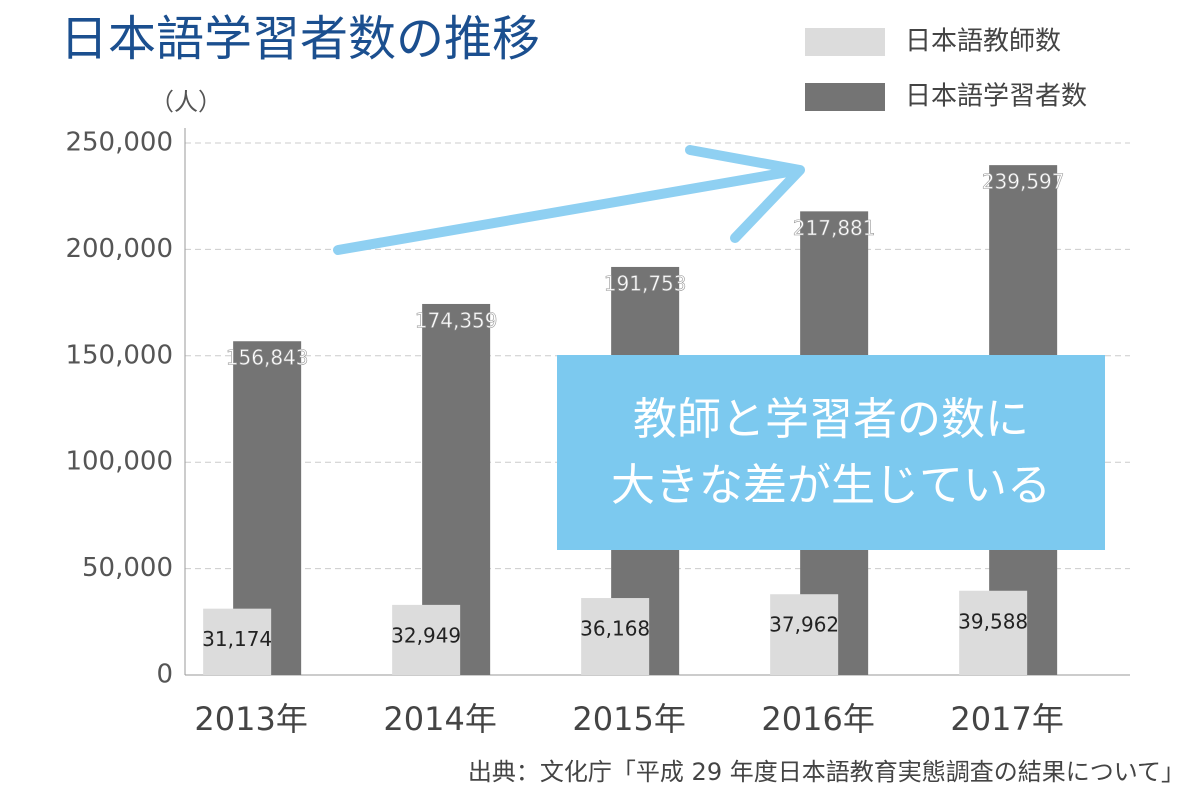  I want to click on legend-label: 日本語学習者数, so click(996, 97).